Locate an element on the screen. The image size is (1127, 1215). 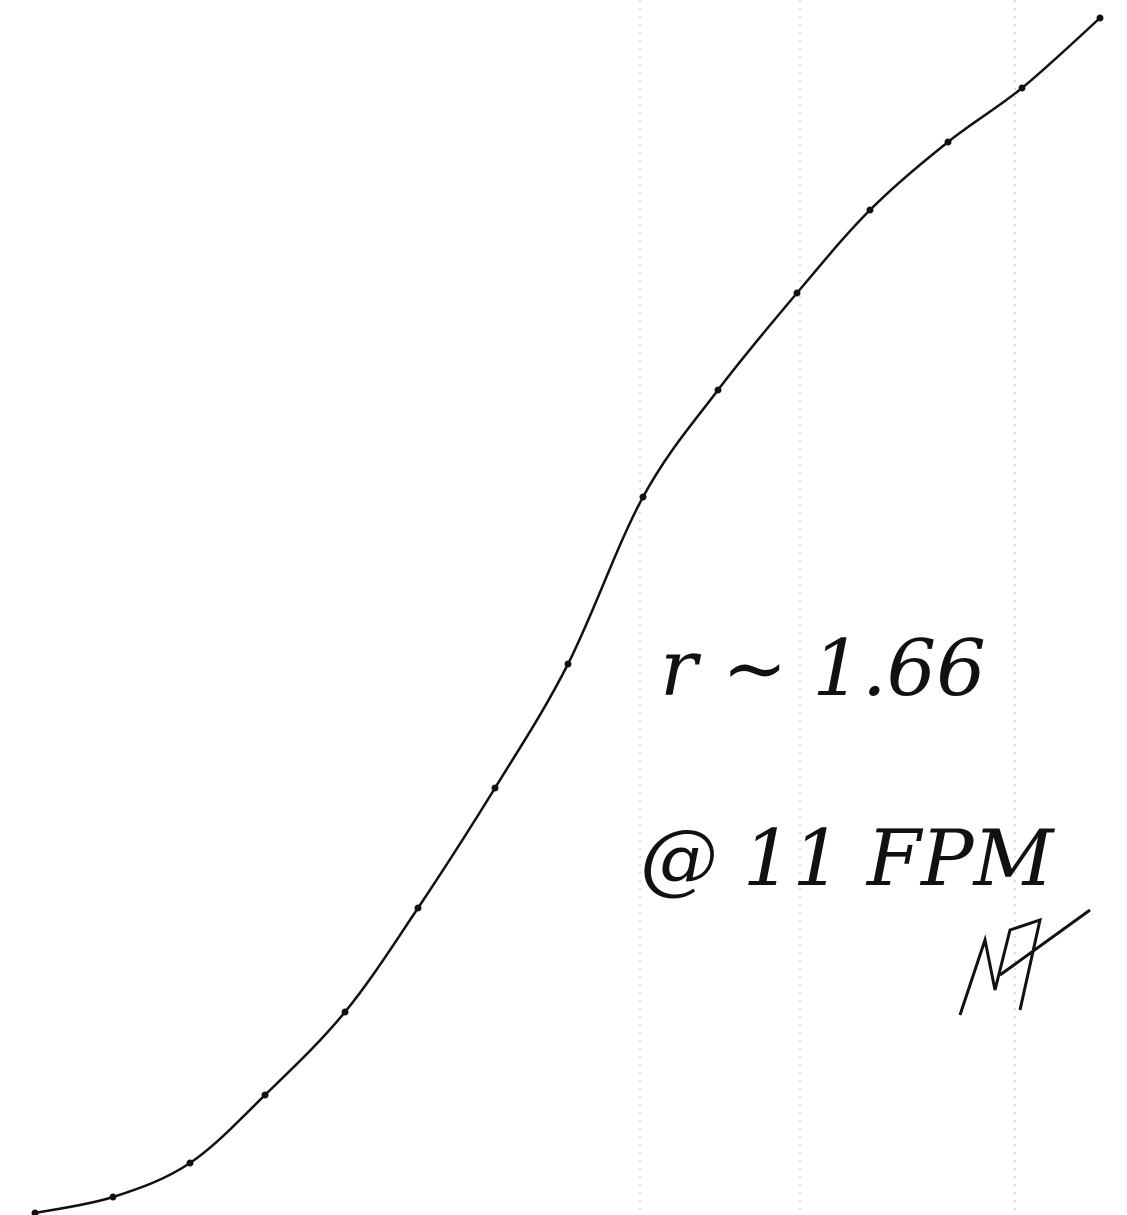
initials is located at coordinates (1024, 962).